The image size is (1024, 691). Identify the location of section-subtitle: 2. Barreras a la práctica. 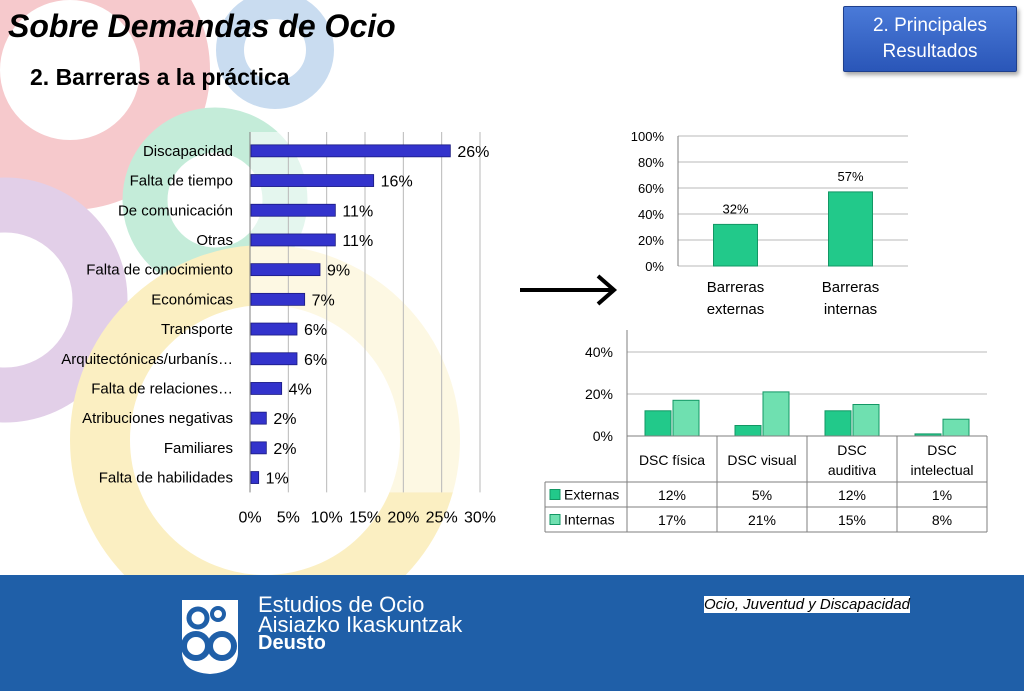
(160, 77).